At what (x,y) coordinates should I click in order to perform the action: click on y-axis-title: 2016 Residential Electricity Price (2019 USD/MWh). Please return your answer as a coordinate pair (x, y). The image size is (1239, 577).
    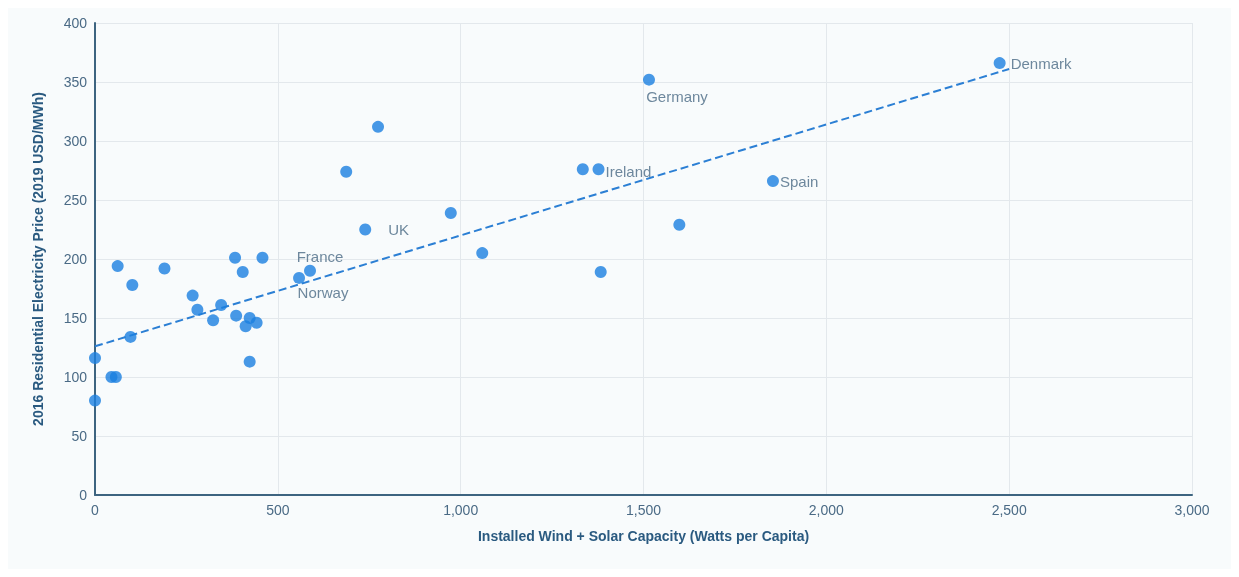
    Looking at the image, I should click on (38, 259).